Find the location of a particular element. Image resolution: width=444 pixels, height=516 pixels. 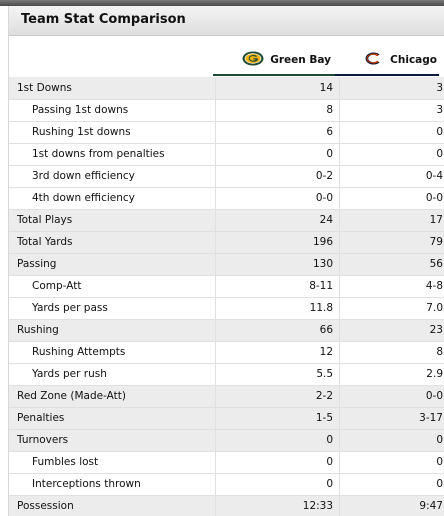

stat-label: Total Yards is located at coordinates (112, 242).